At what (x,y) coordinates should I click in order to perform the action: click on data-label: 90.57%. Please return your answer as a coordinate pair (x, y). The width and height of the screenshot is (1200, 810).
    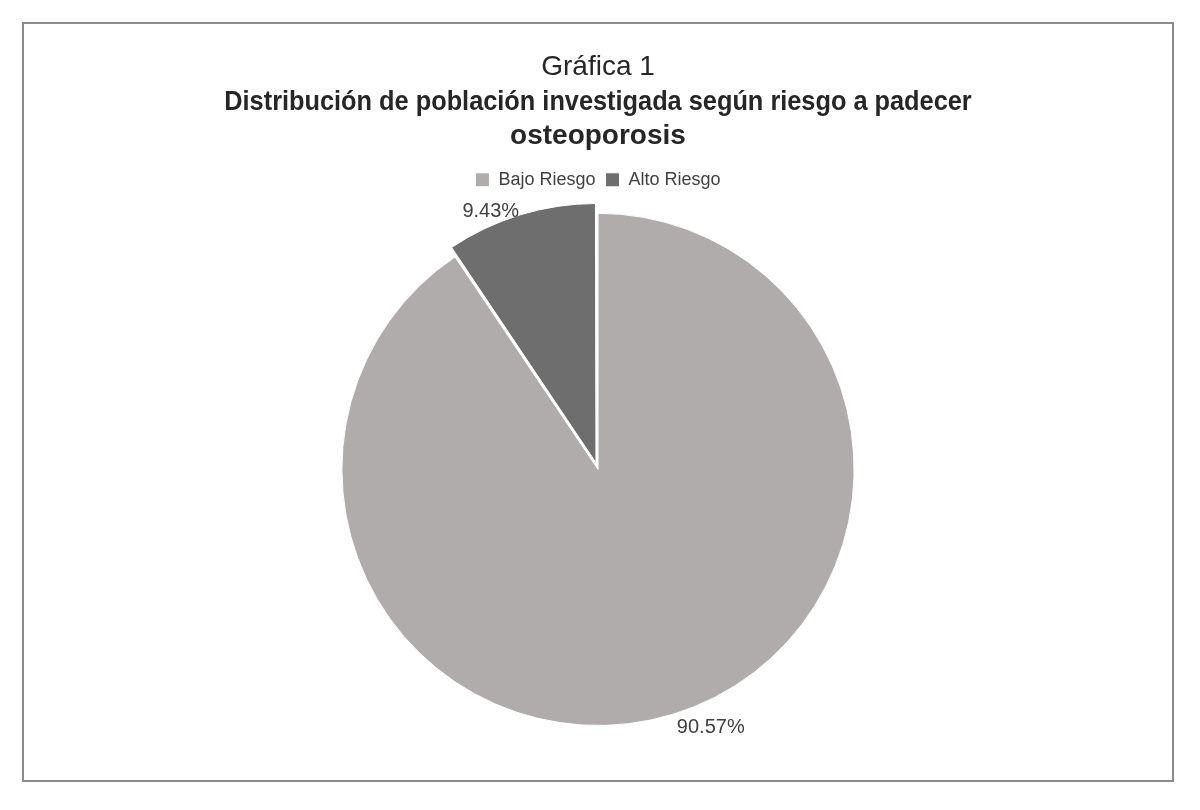
    Looking at the image, I should click on (710, 726).